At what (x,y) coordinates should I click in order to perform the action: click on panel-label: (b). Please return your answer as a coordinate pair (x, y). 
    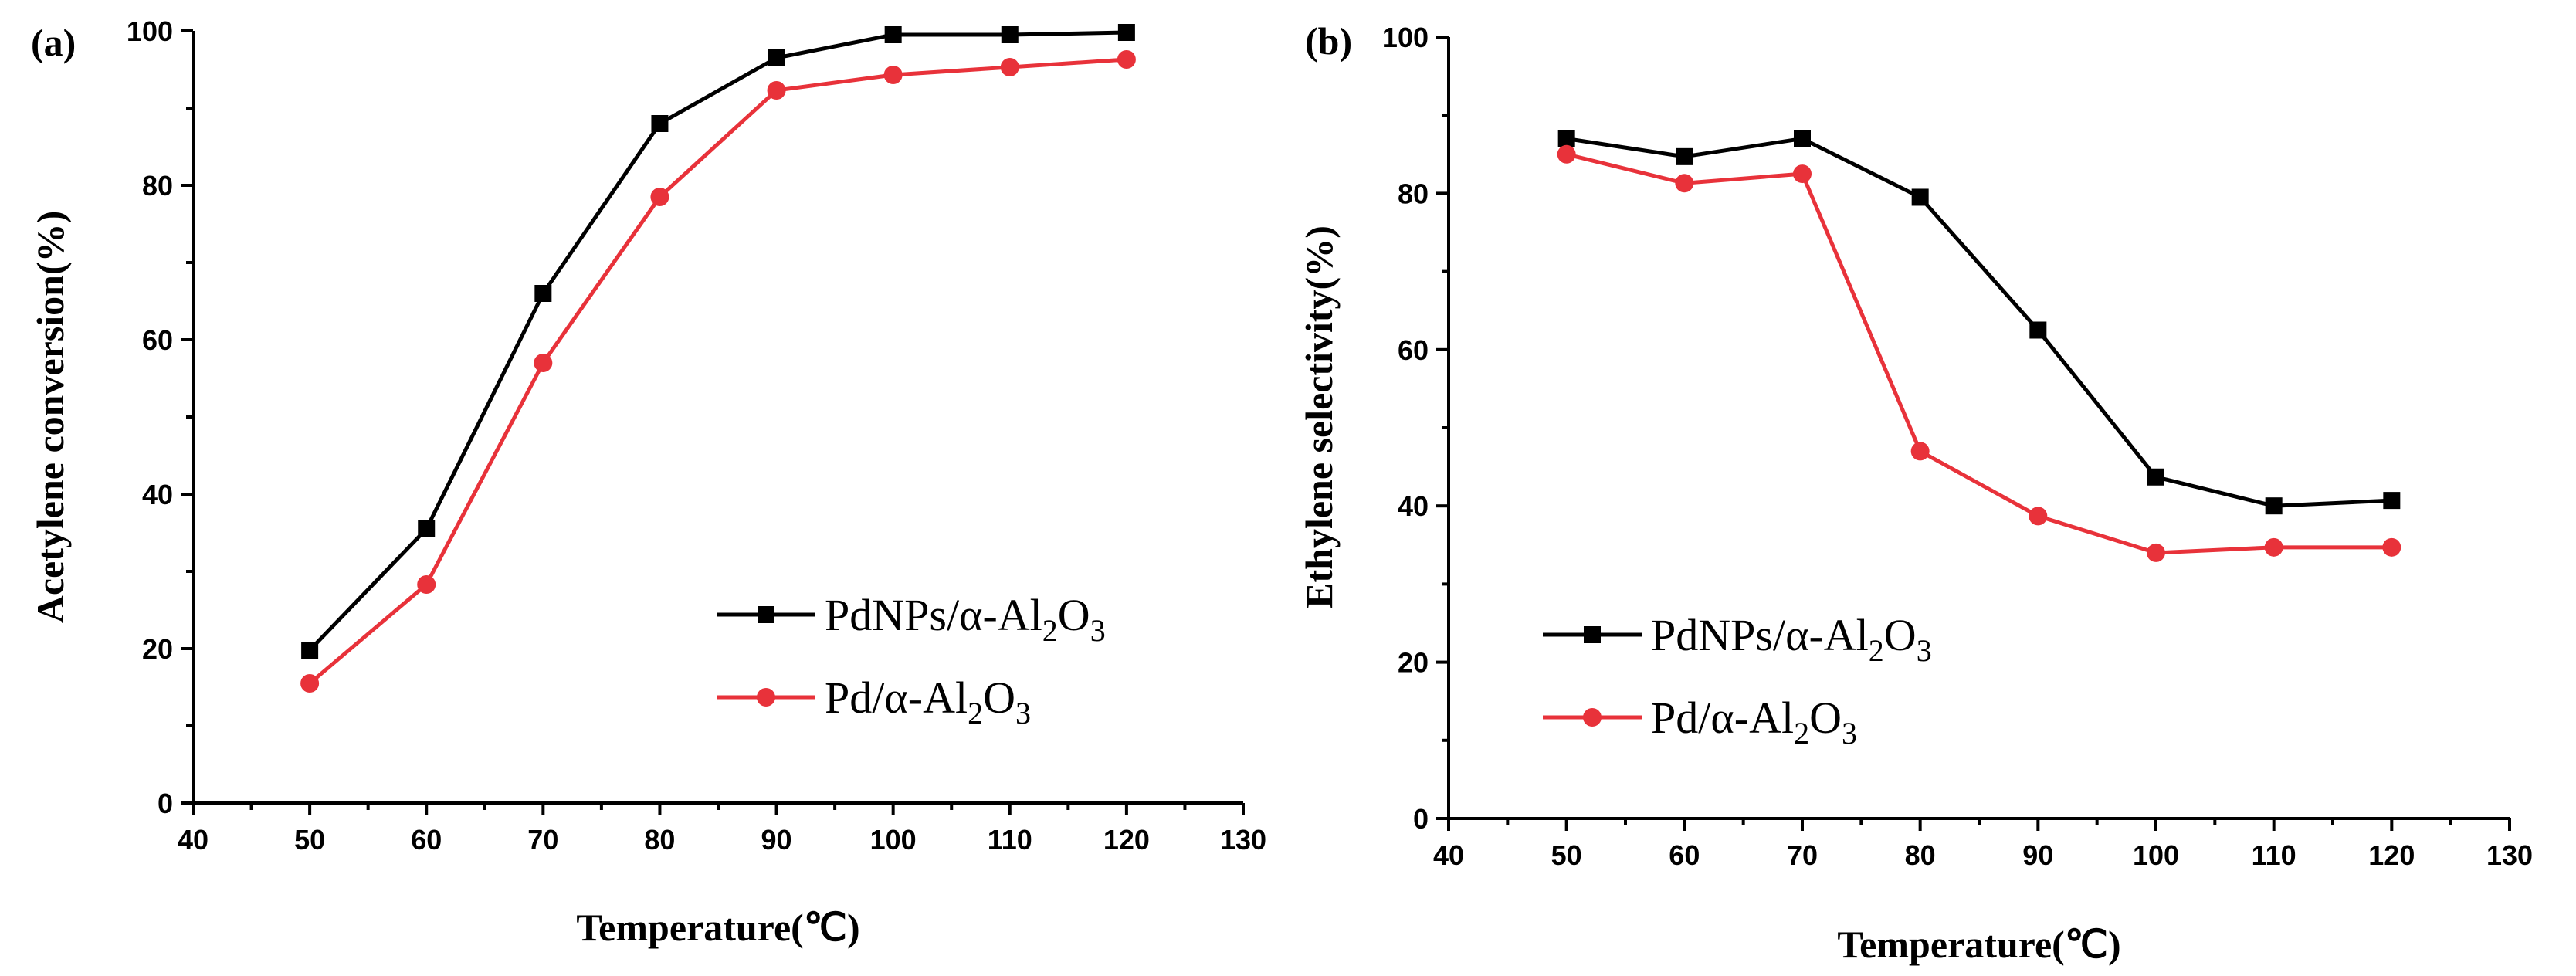
    Looking at the image, I should click on (1328, 41).